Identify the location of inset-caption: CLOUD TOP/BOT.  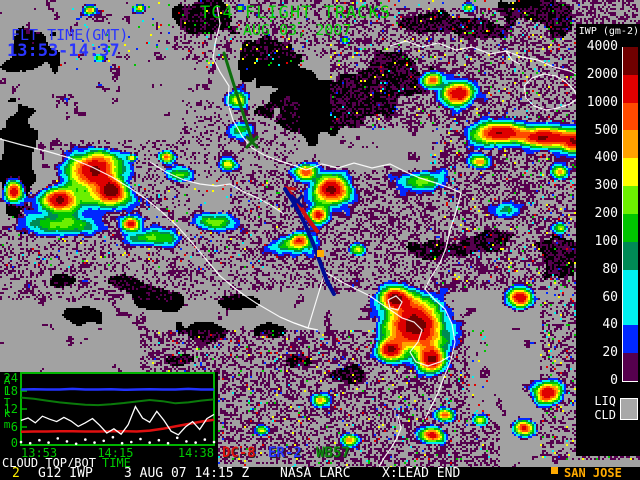
(49, 463).